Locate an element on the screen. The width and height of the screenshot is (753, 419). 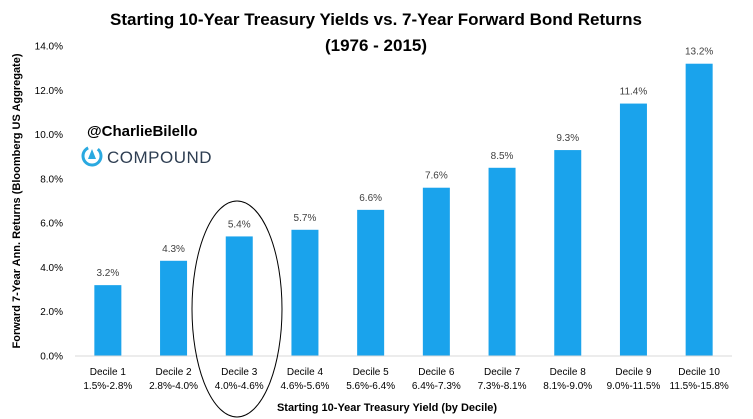
compound-logo-text: COMPOUND is located at coordinates (159, 157).